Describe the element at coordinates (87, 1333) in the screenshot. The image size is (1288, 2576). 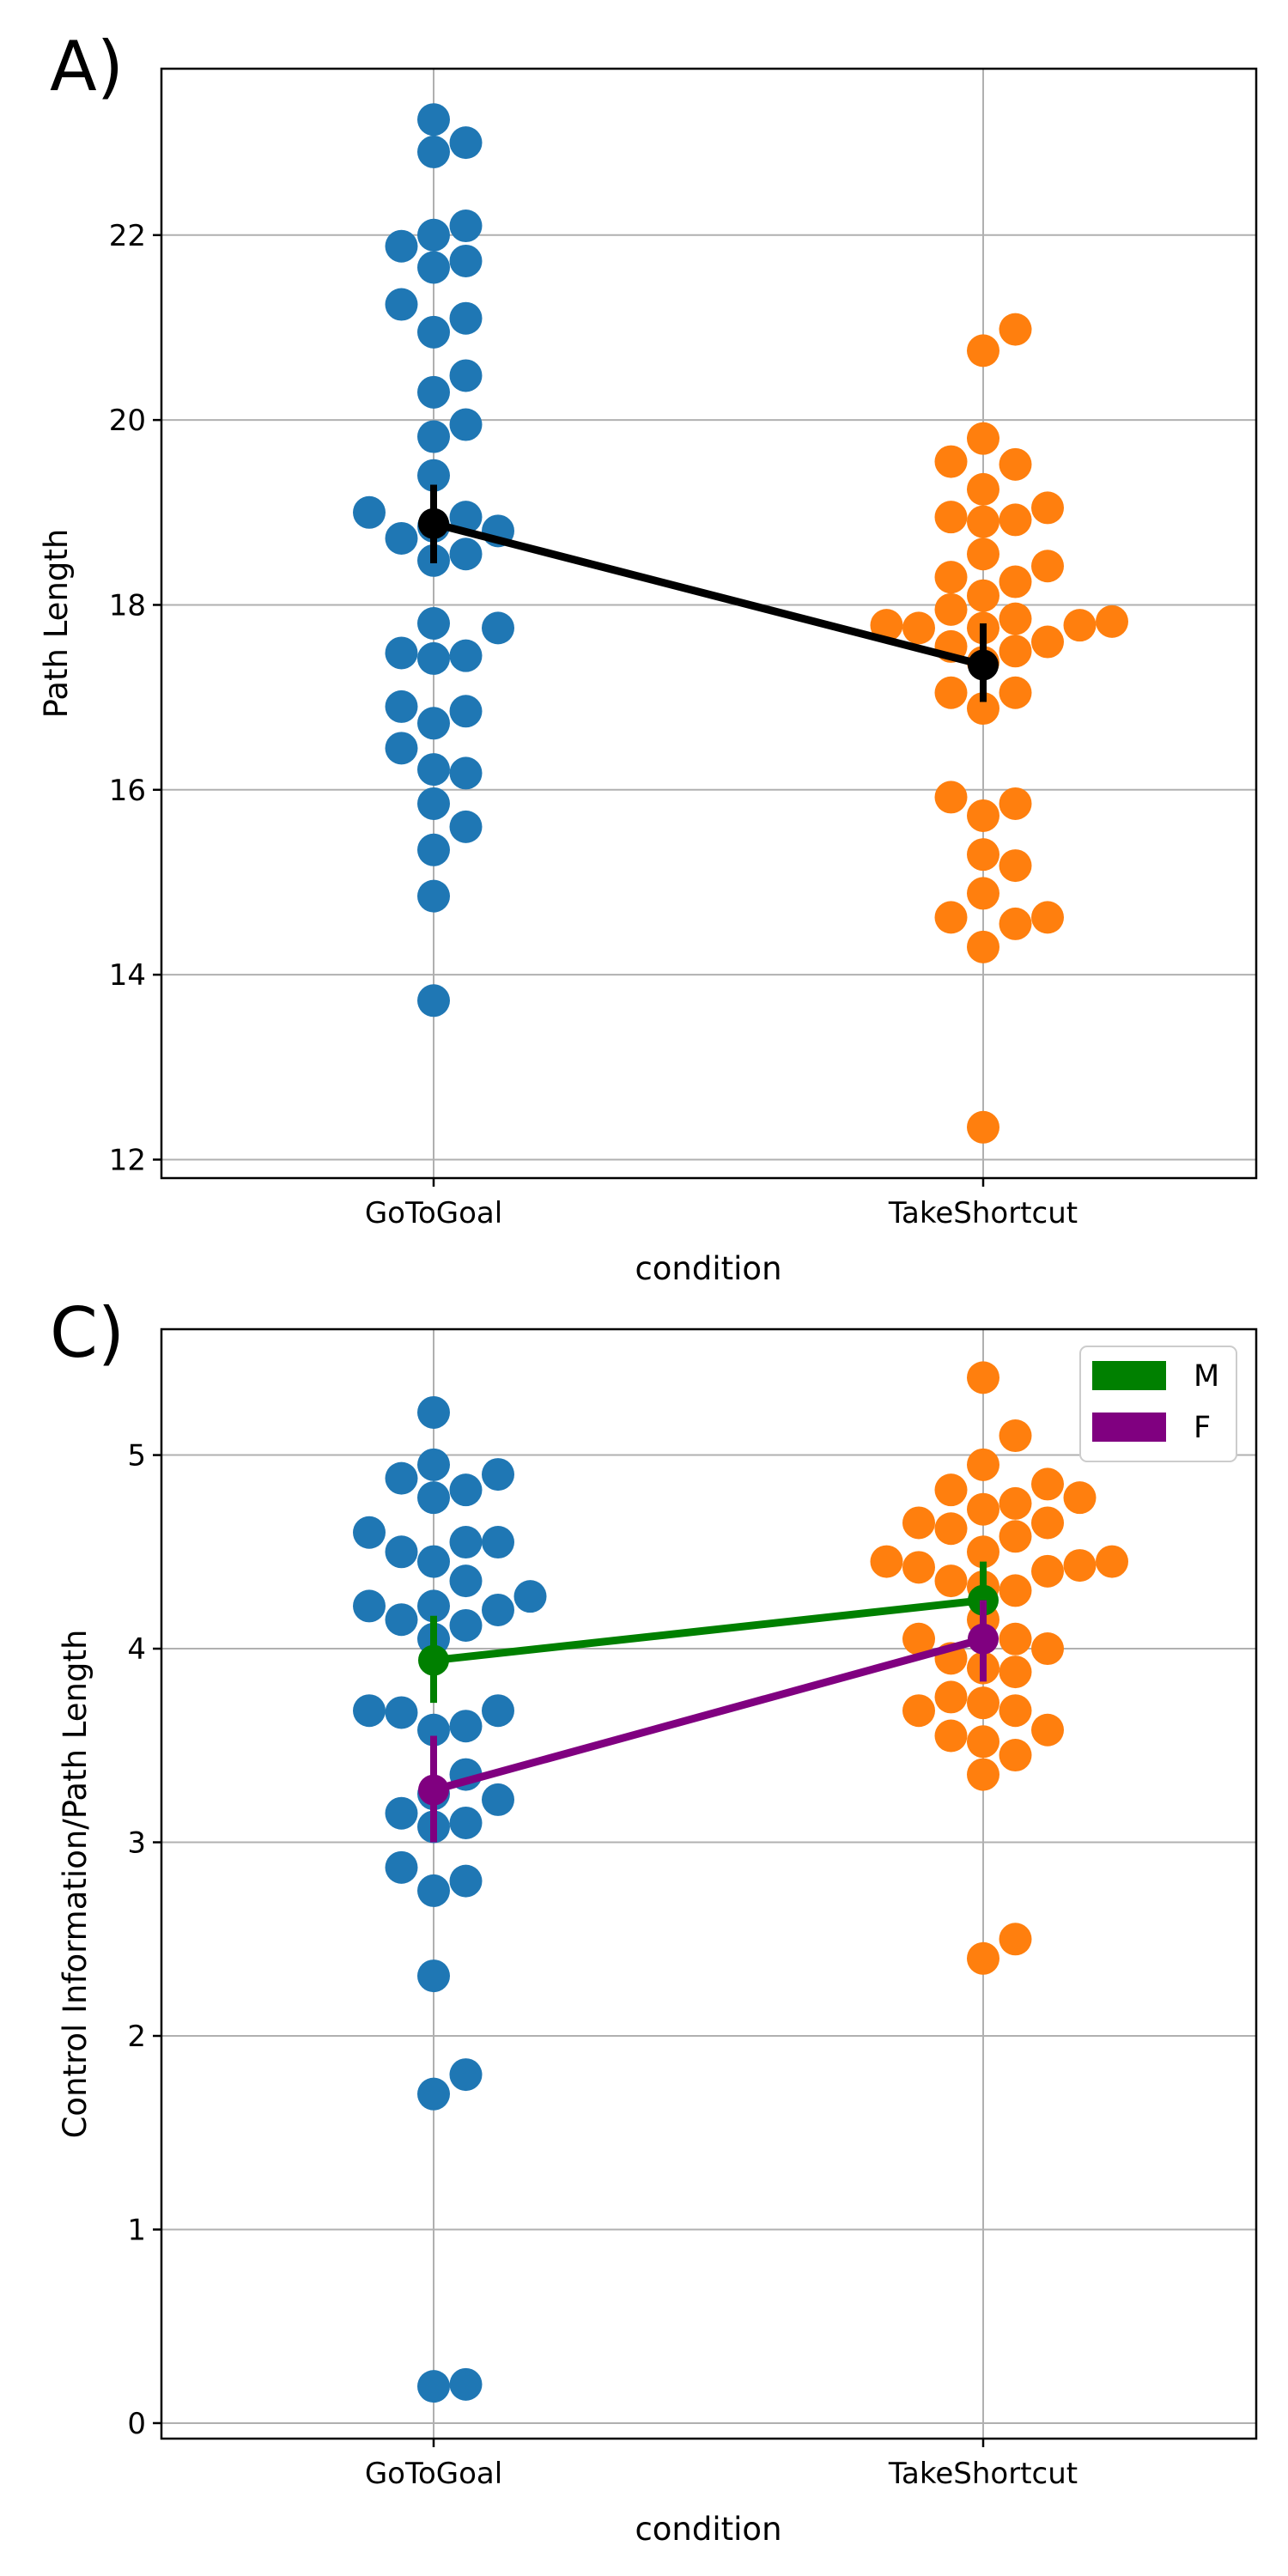
I see `panel-c-letter: C)` at that location.